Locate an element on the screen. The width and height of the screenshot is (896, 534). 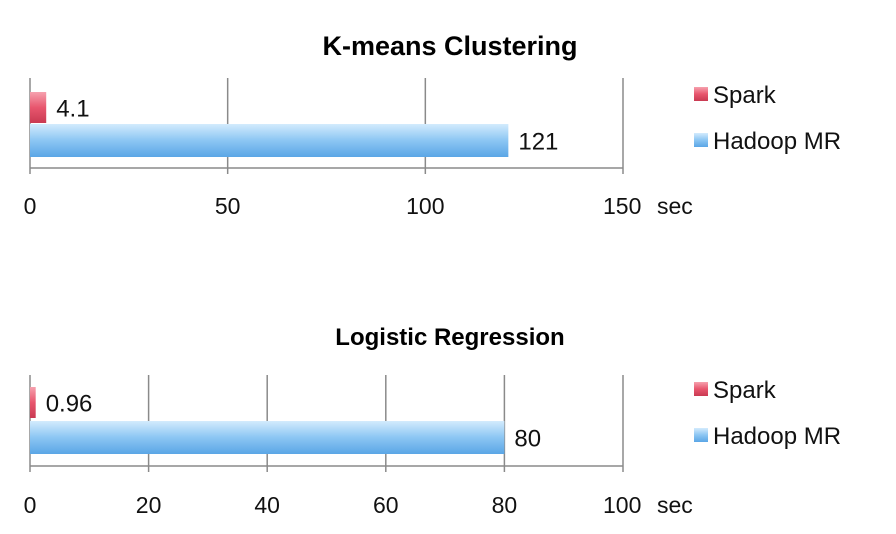
data-label: 80 is located at coordinates (527, 439).